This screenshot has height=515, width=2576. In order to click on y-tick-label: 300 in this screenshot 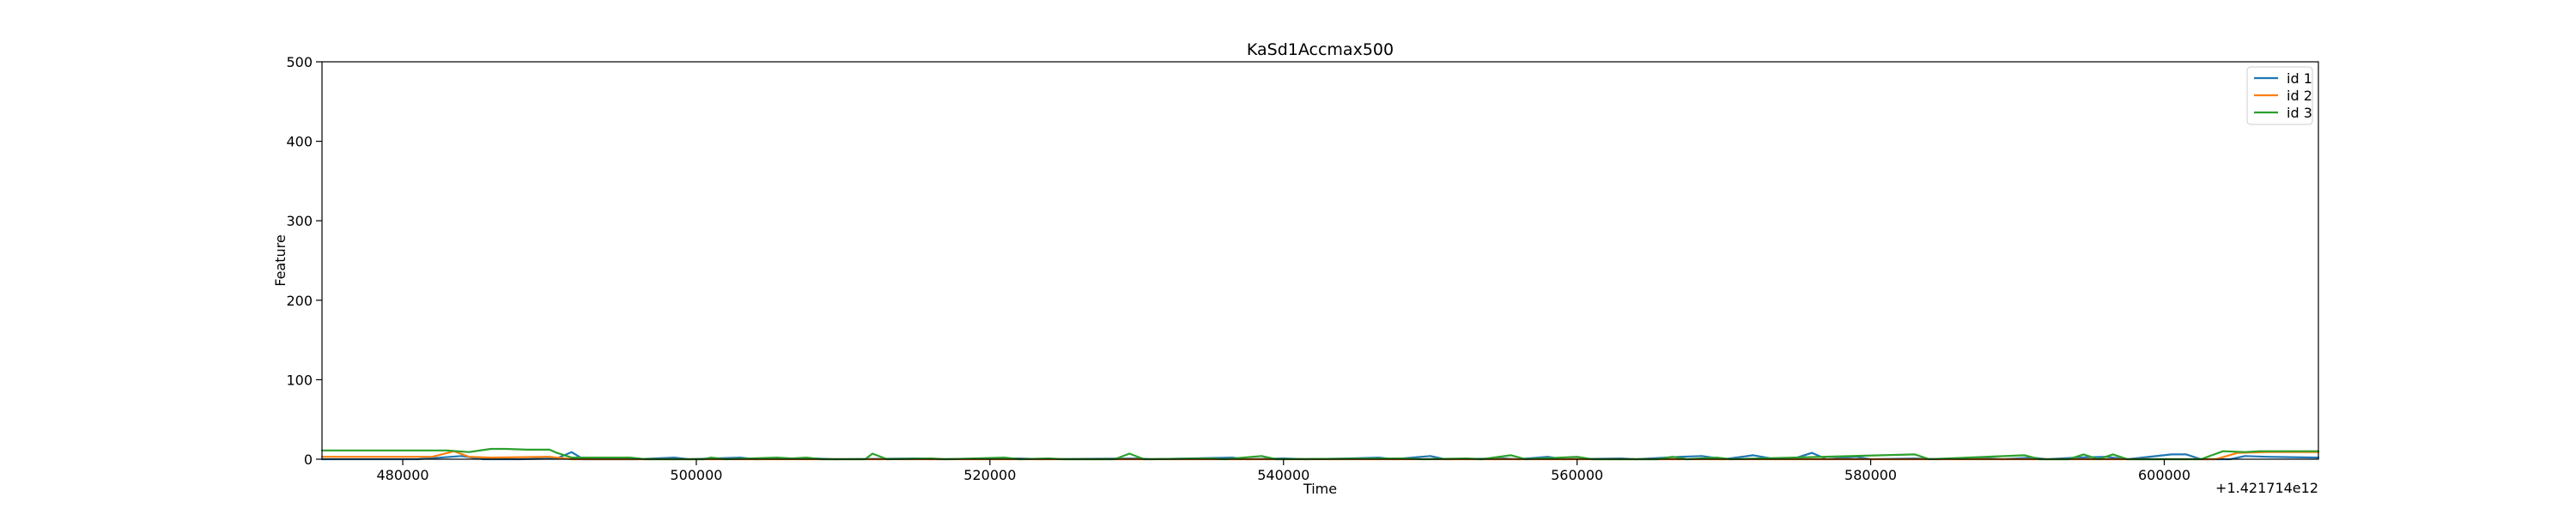, I will do `click(300, 221)`.